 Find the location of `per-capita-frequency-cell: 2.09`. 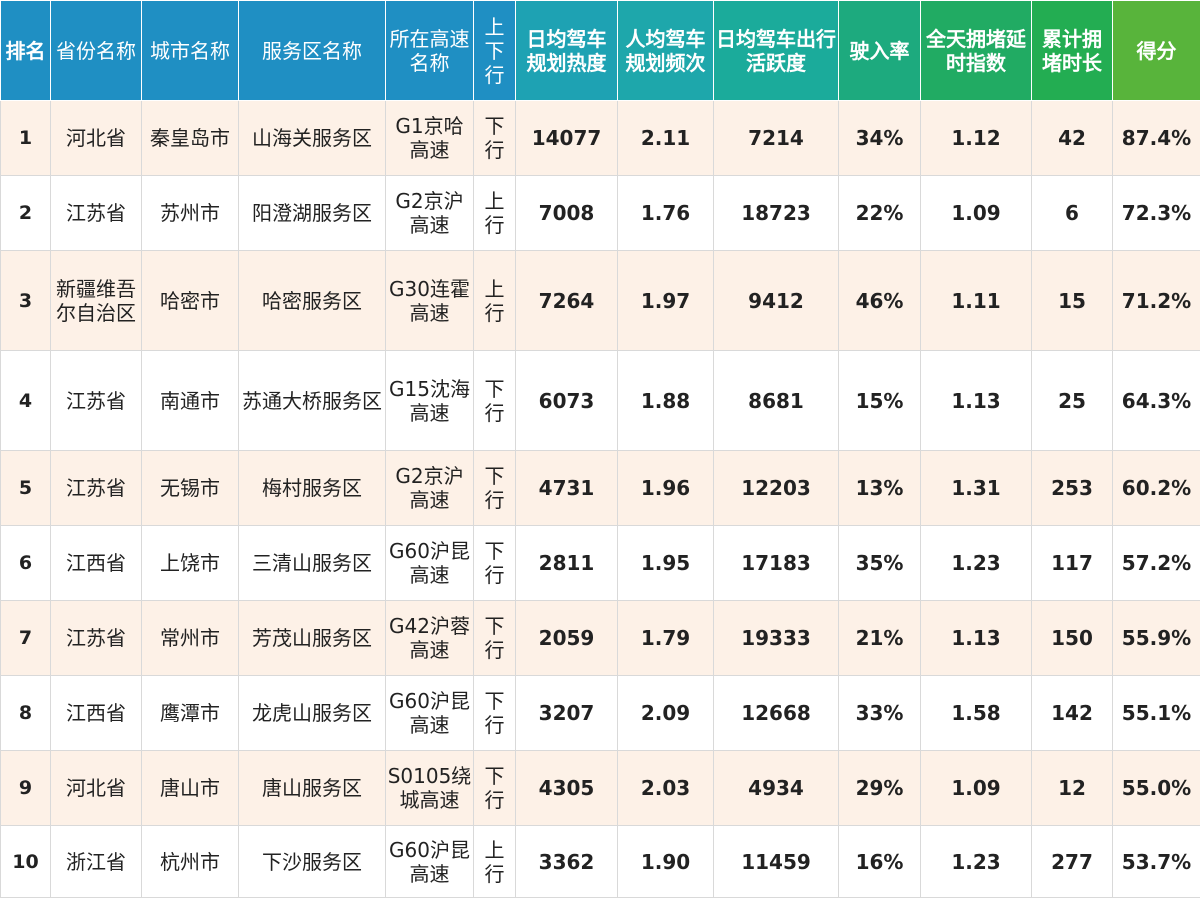

per-capita-frequency-cell: 2.09 is located at coordinates (666, 713).